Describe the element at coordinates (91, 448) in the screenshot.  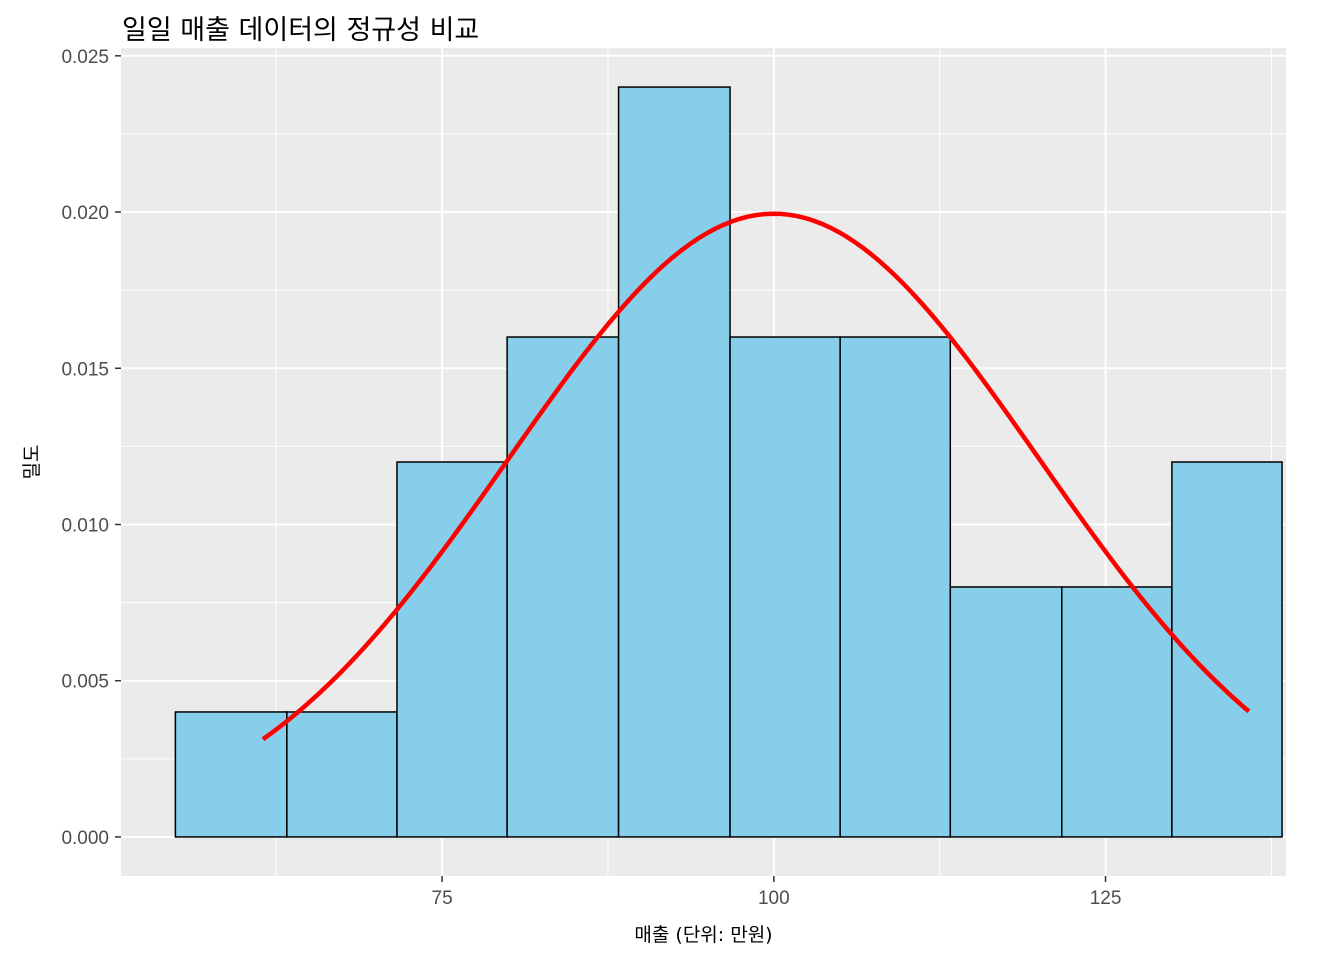
I see `y-axis: 0.000 0.005 0.010 0.015 0.020 0.025` at that location.